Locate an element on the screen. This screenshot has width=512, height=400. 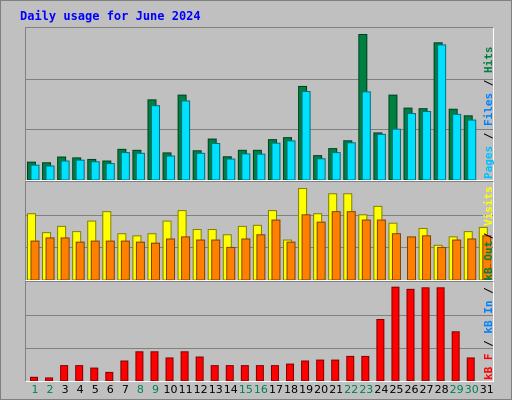
day-label: 16 is located at coordinates (260, 389).